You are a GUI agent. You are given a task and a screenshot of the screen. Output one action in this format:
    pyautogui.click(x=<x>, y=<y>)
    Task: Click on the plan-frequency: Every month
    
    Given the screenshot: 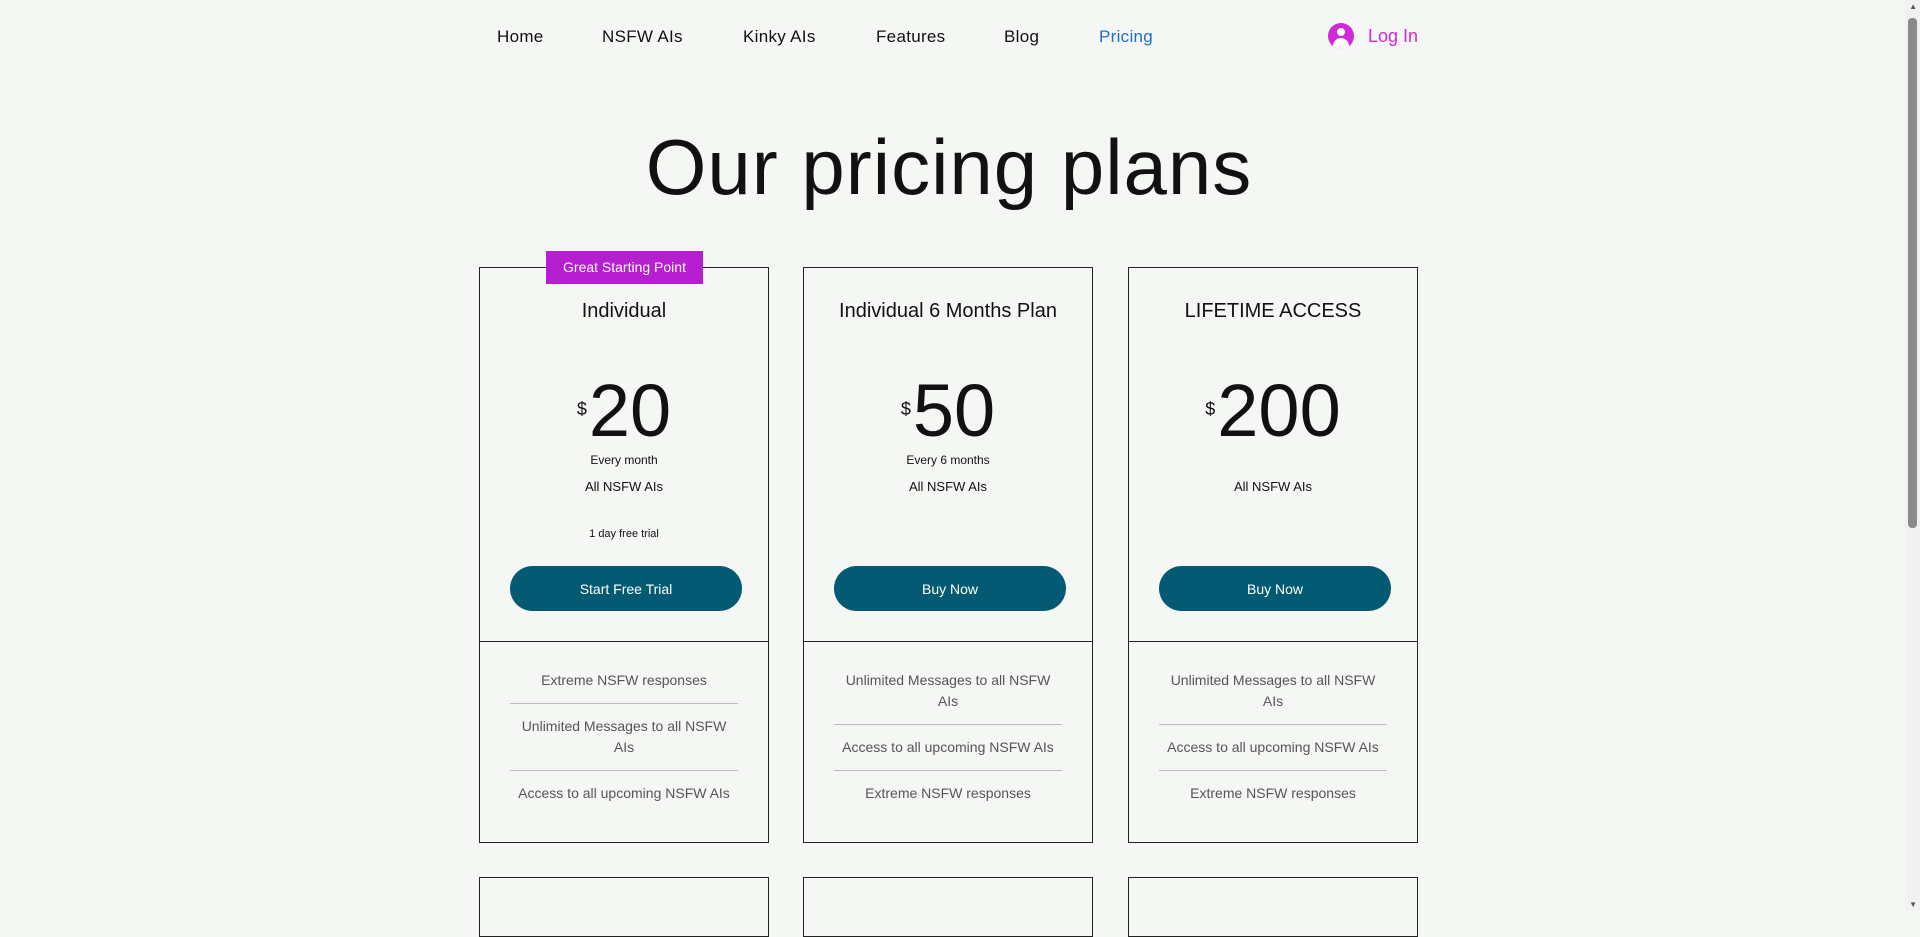 What is the action you would take?
    pyautogui.click(x=624, y=460)
    